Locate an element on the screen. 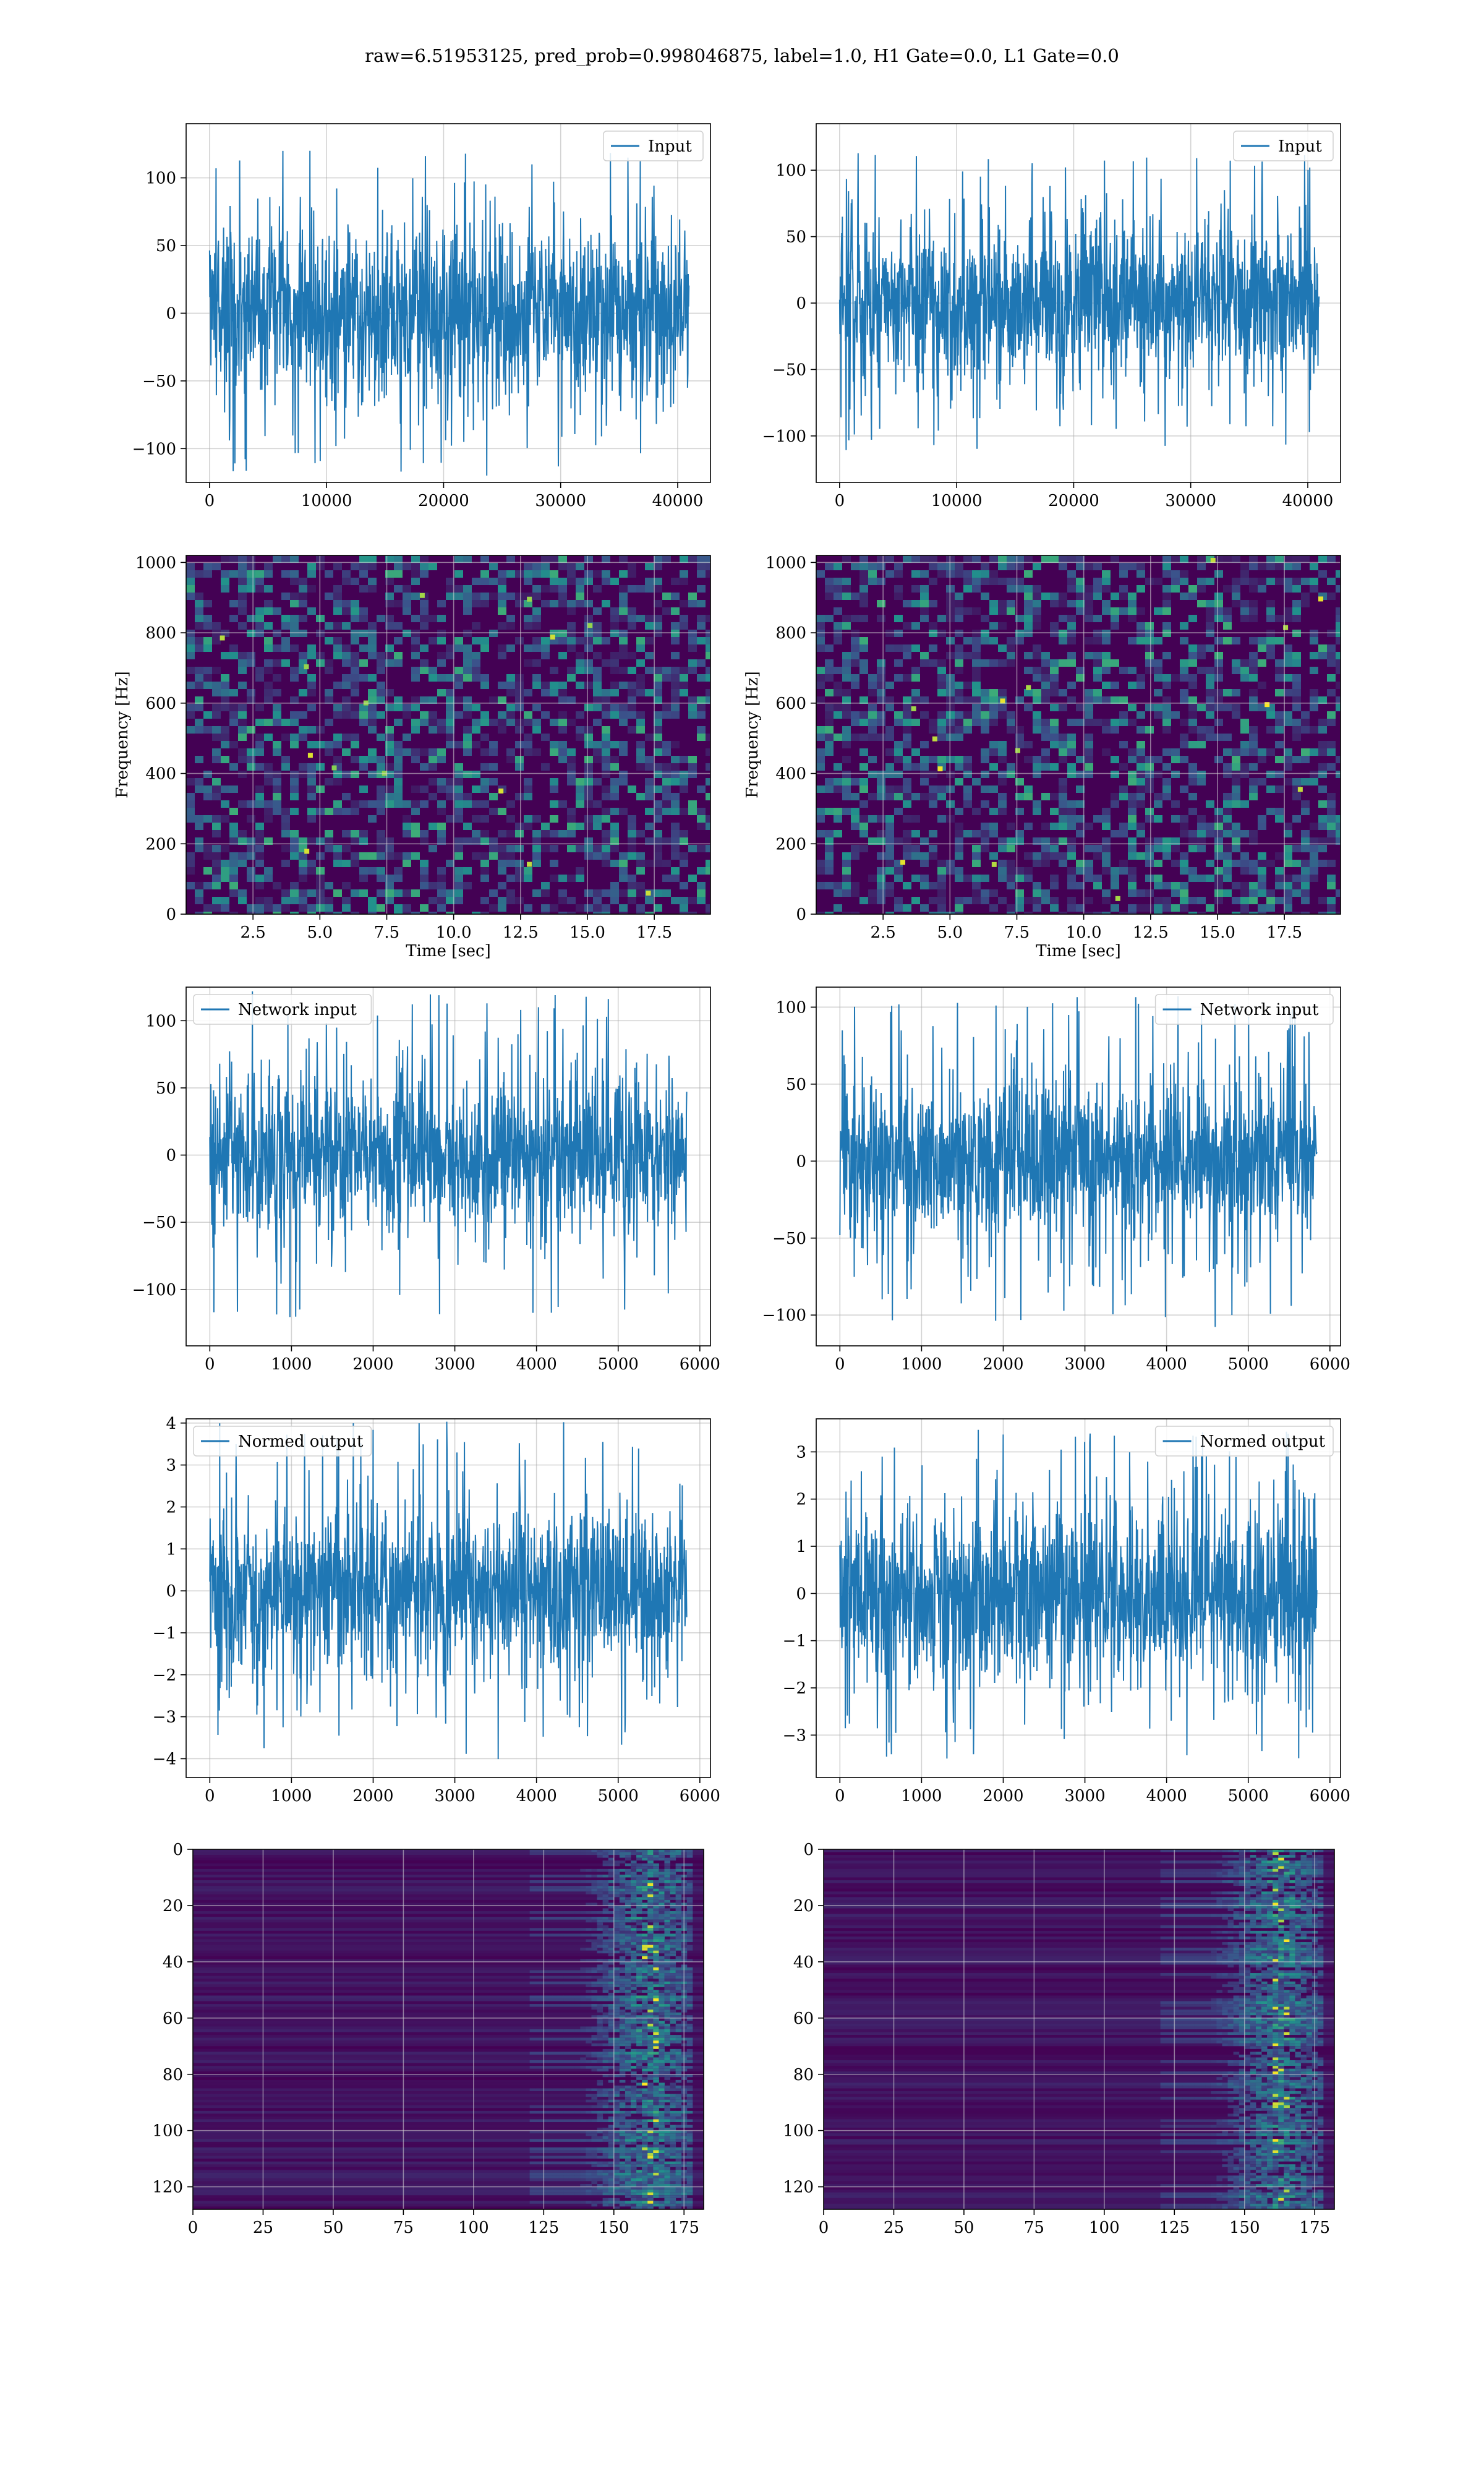 The width and height of the screenshot is (1484, 2474). x-tick-label: 40000 is located at coordinates (678, 501).